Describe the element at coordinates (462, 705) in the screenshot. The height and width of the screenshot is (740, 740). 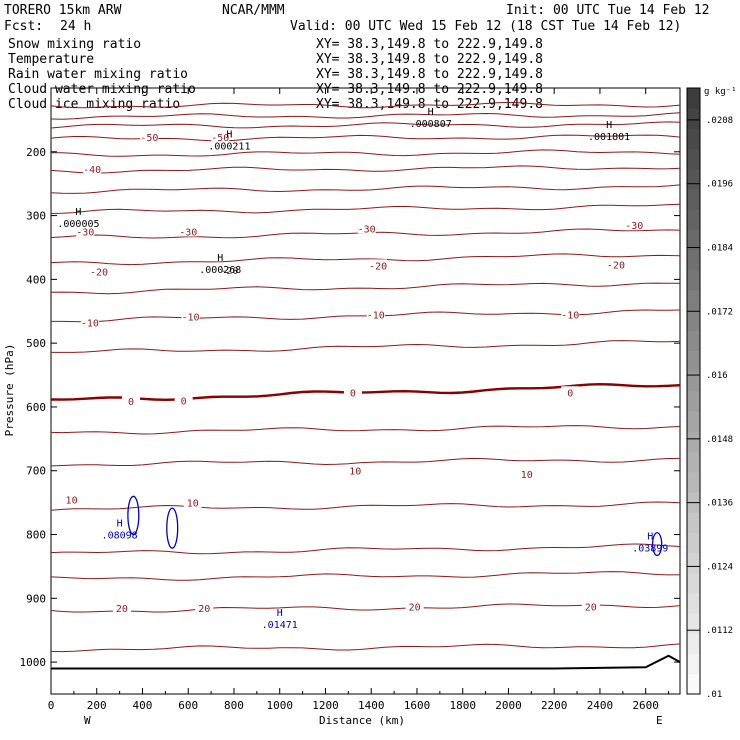
I see `x-tick-label: 1800` at that location.